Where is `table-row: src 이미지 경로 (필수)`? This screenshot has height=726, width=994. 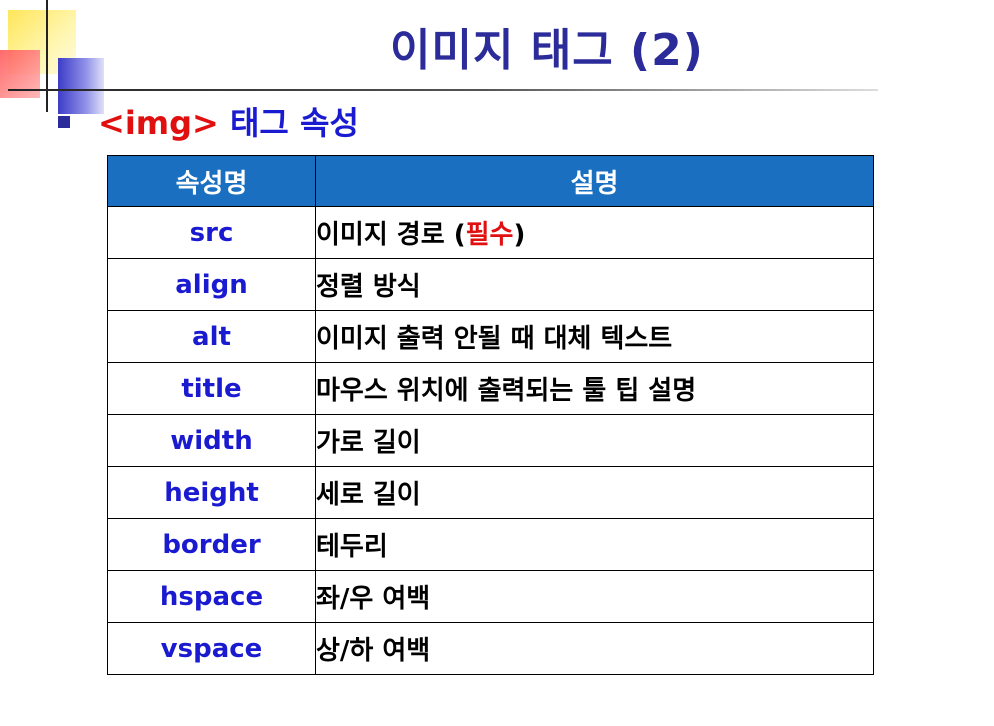
table-row: src 이미지 경로 (필수) is located at coordinates (490, 232).